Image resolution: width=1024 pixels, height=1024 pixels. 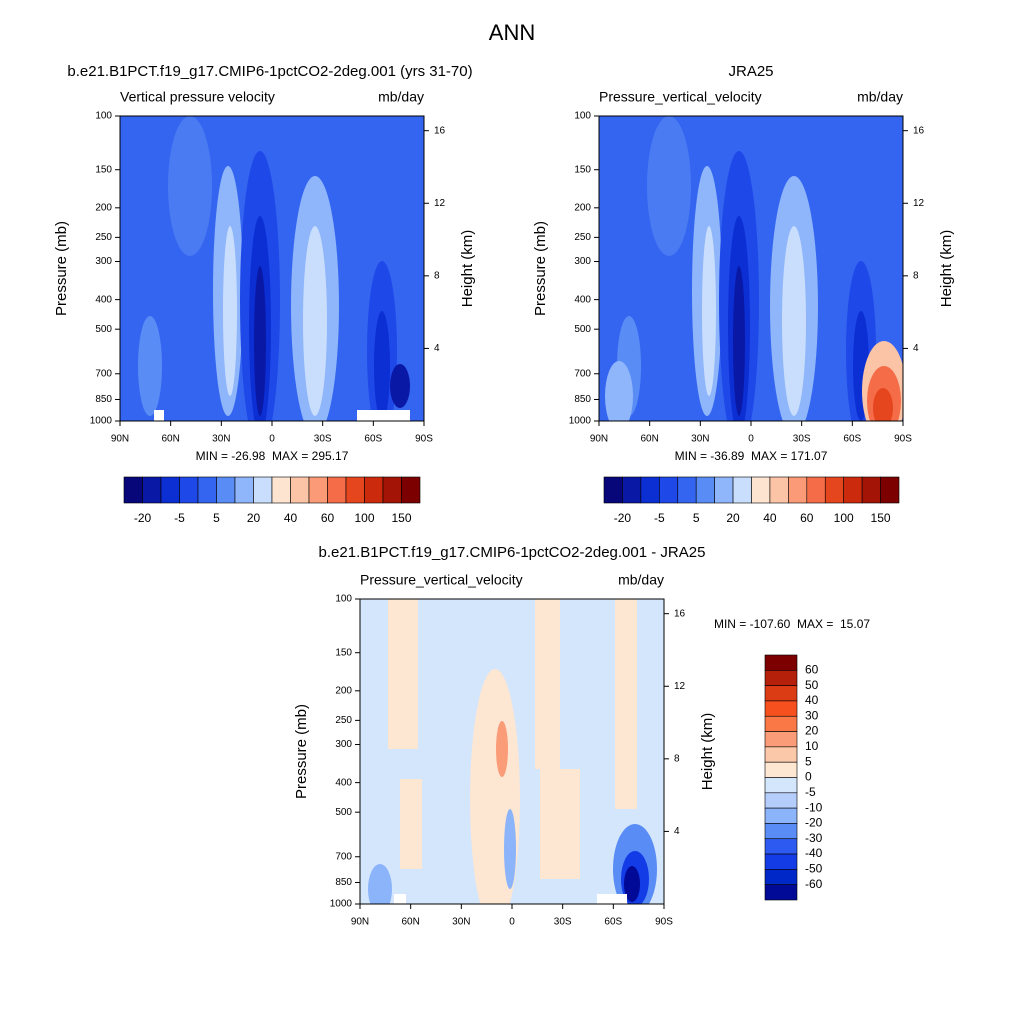 What do you see at coordinates (792, 624) in the screenshot?
I see `stats-label: MIN = -107.60 MAX = 15.07` at bounding box center [792, 624].